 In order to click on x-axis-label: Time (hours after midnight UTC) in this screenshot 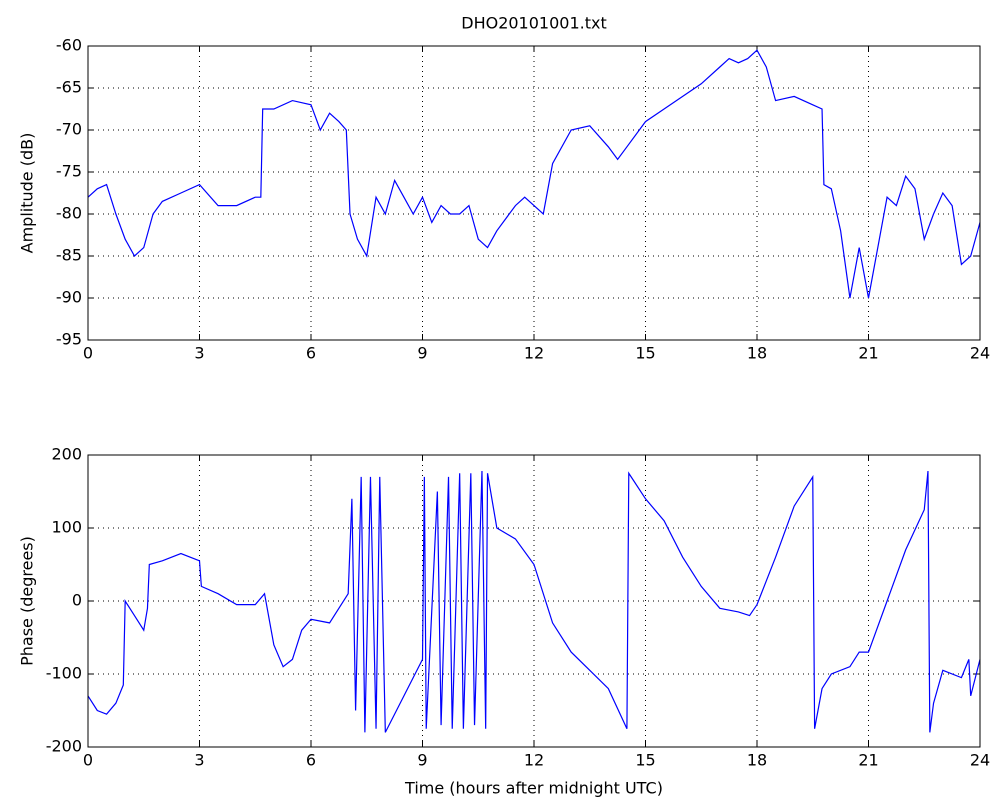, I will do `click(533, 788)`.